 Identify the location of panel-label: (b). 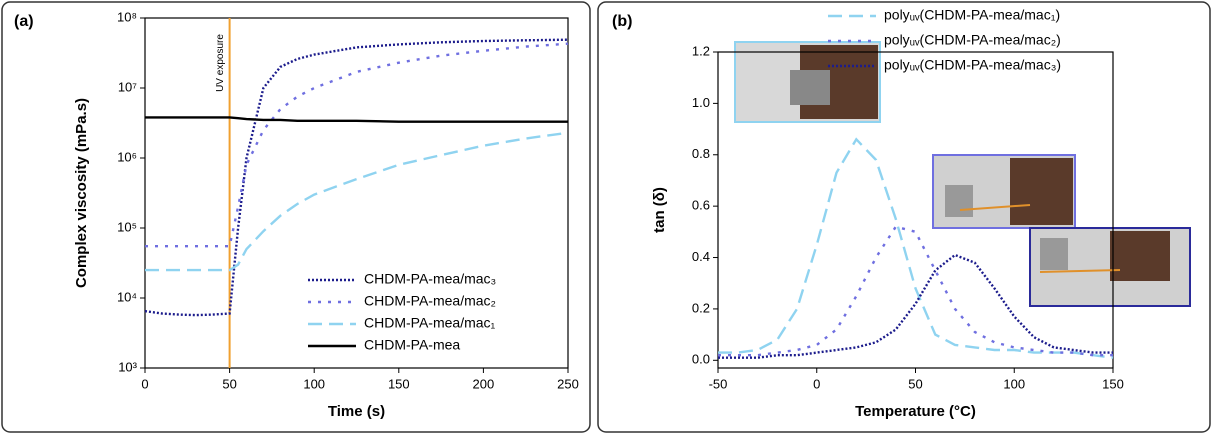
(622, 21).